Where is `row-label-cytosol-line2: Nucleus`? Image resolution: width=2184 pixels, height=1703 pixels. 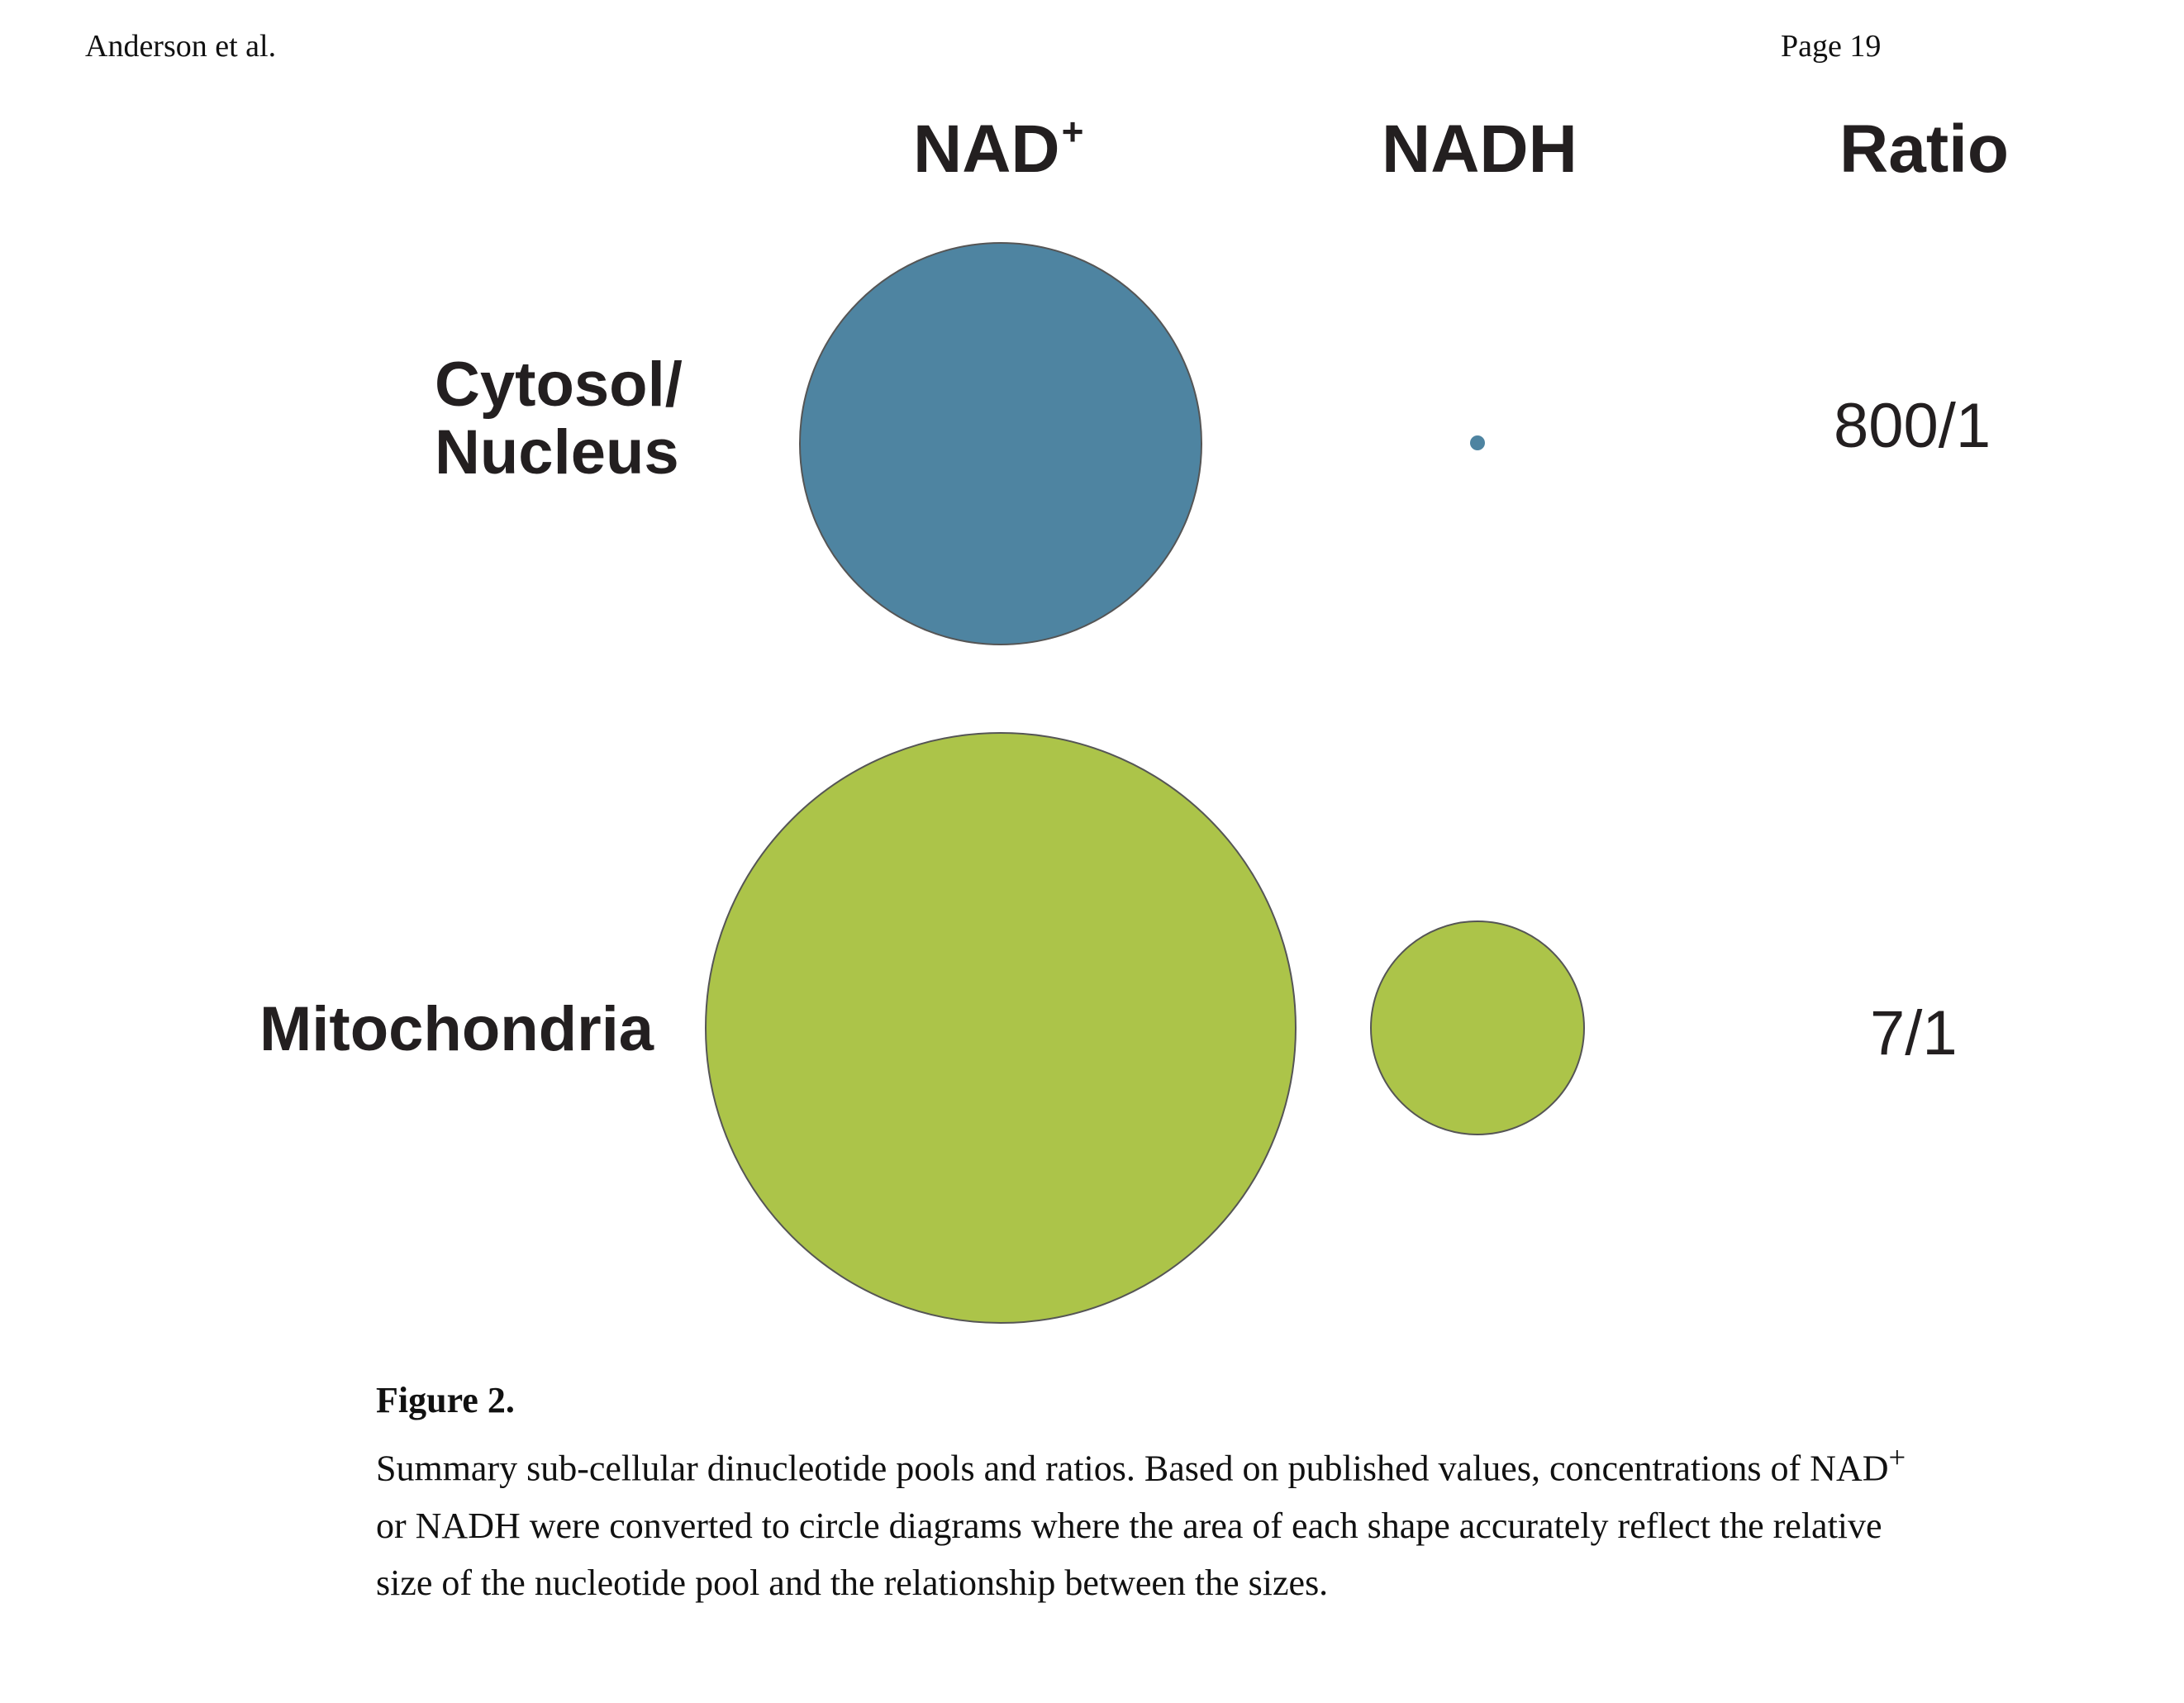
row-label-cytosol-line2: Nucleus is located at coordinates (557, 453).